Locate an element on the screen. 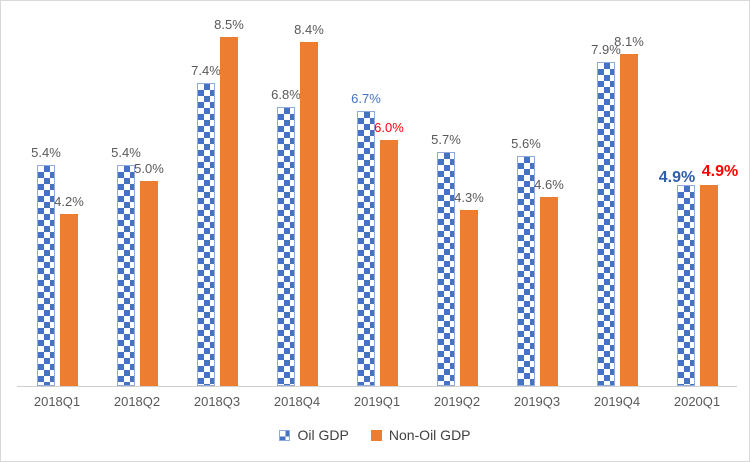  oil-value-label: 5.6% is located at coordinates (526, 143).